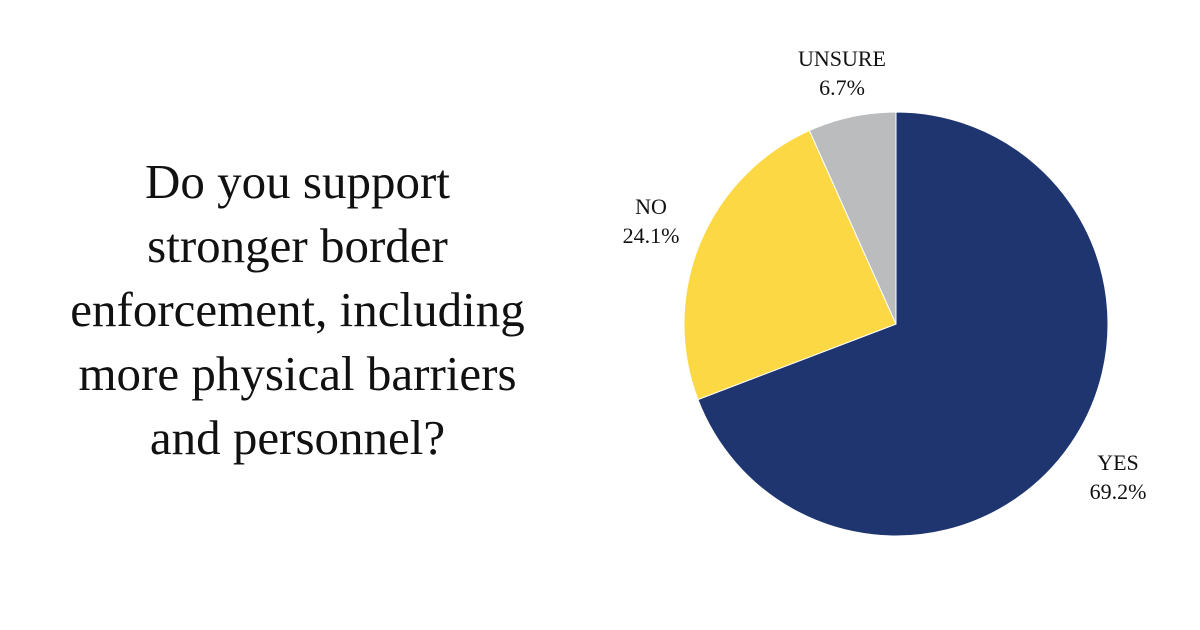  I want to click on slice-value-yes: 69.2%, so click(1118, 491).